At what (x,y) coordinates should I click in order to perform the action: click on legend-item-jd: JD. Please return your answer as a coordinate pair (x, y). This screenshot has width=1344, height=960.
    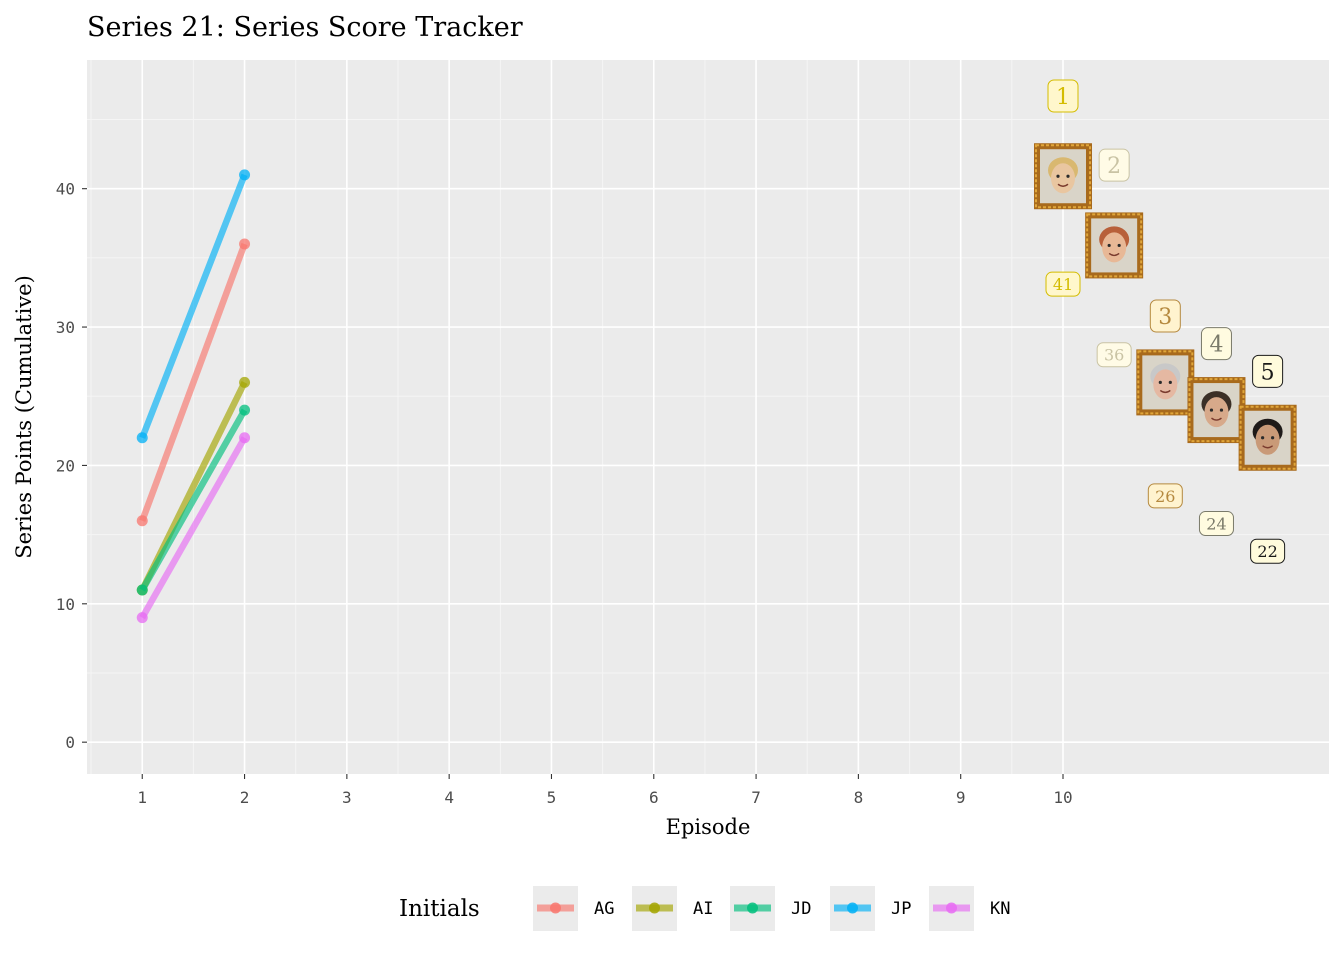
    Looking at the image, I should click on (770, 908).